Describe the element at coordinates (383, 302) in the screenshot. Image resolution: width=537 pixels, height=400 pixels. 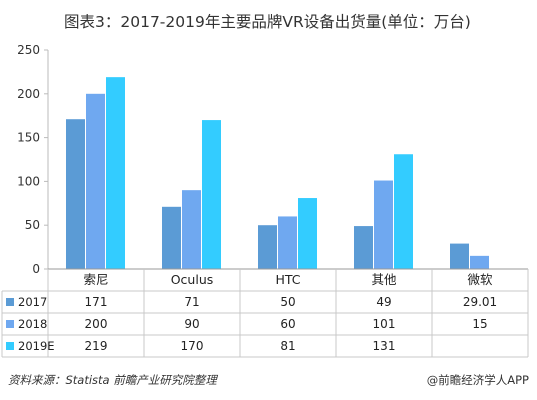
I see `data-value-label: 49` at that location.